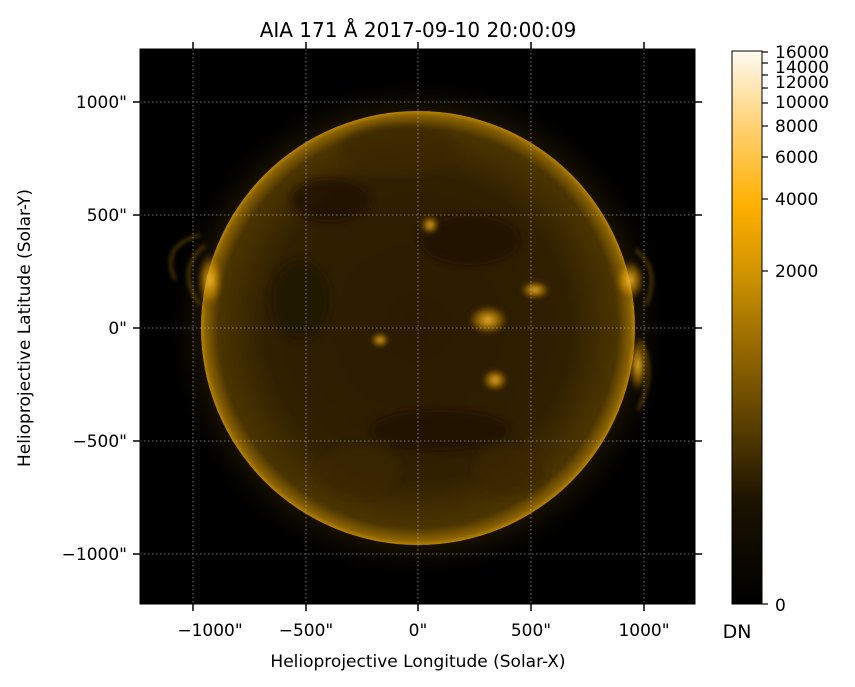 The width and height of the screenshot is (855, 687). What do you see at coordinates (796, 272) in the screenshot?
I see `colorbar-tick-label: 2000` at bounding box center [796, 272].